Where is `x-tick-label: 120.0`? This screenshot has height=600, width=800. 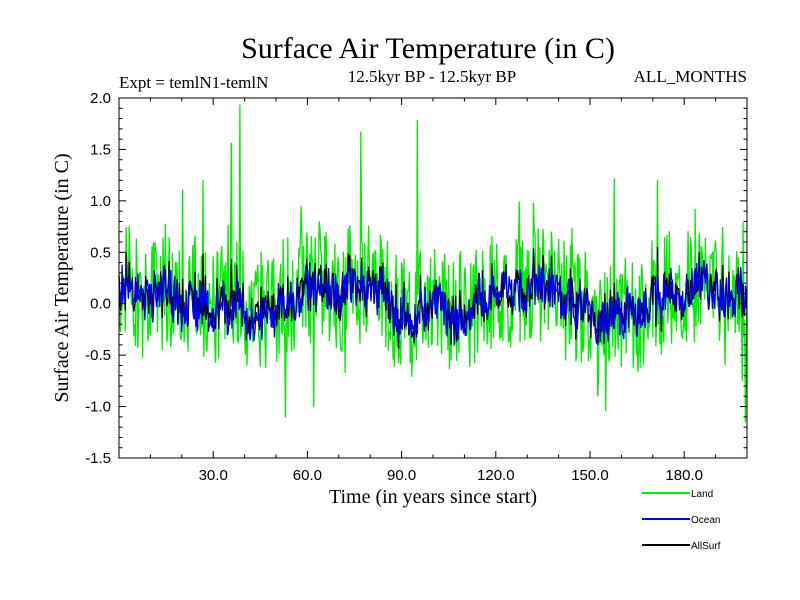 x-tick-label: 120.0 is located at coordinates (496, 475).